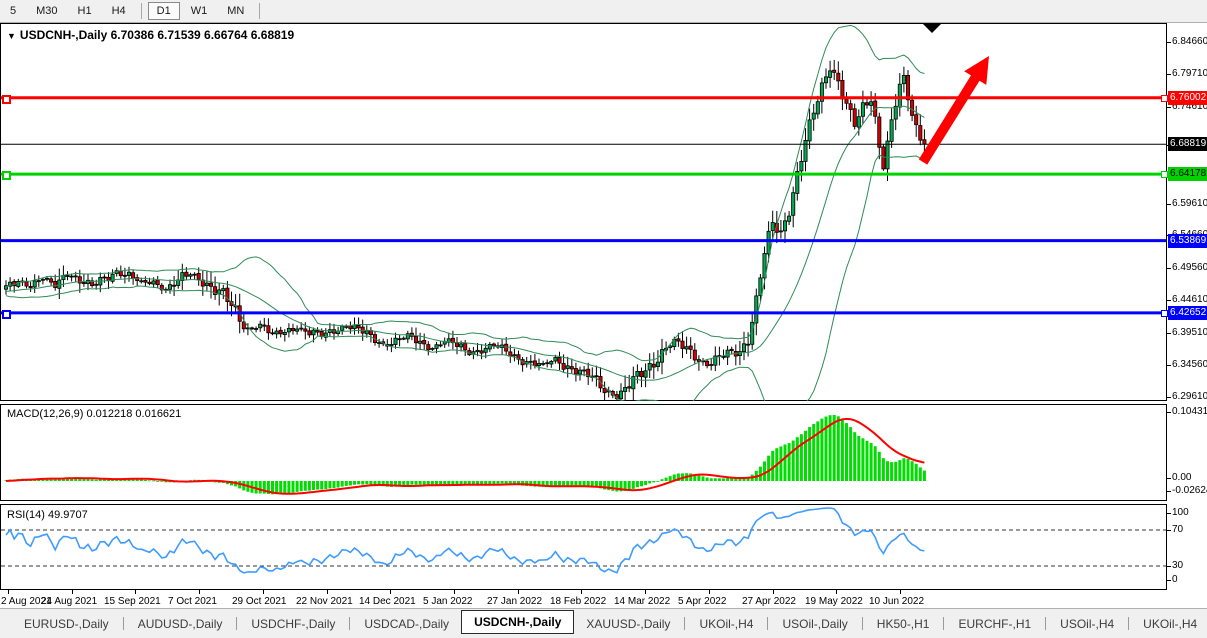  What do you see at coordinates (118, 11) in the screenshot?
I see `timeframe-button-h4: H4` at bounding box center [118, 11].